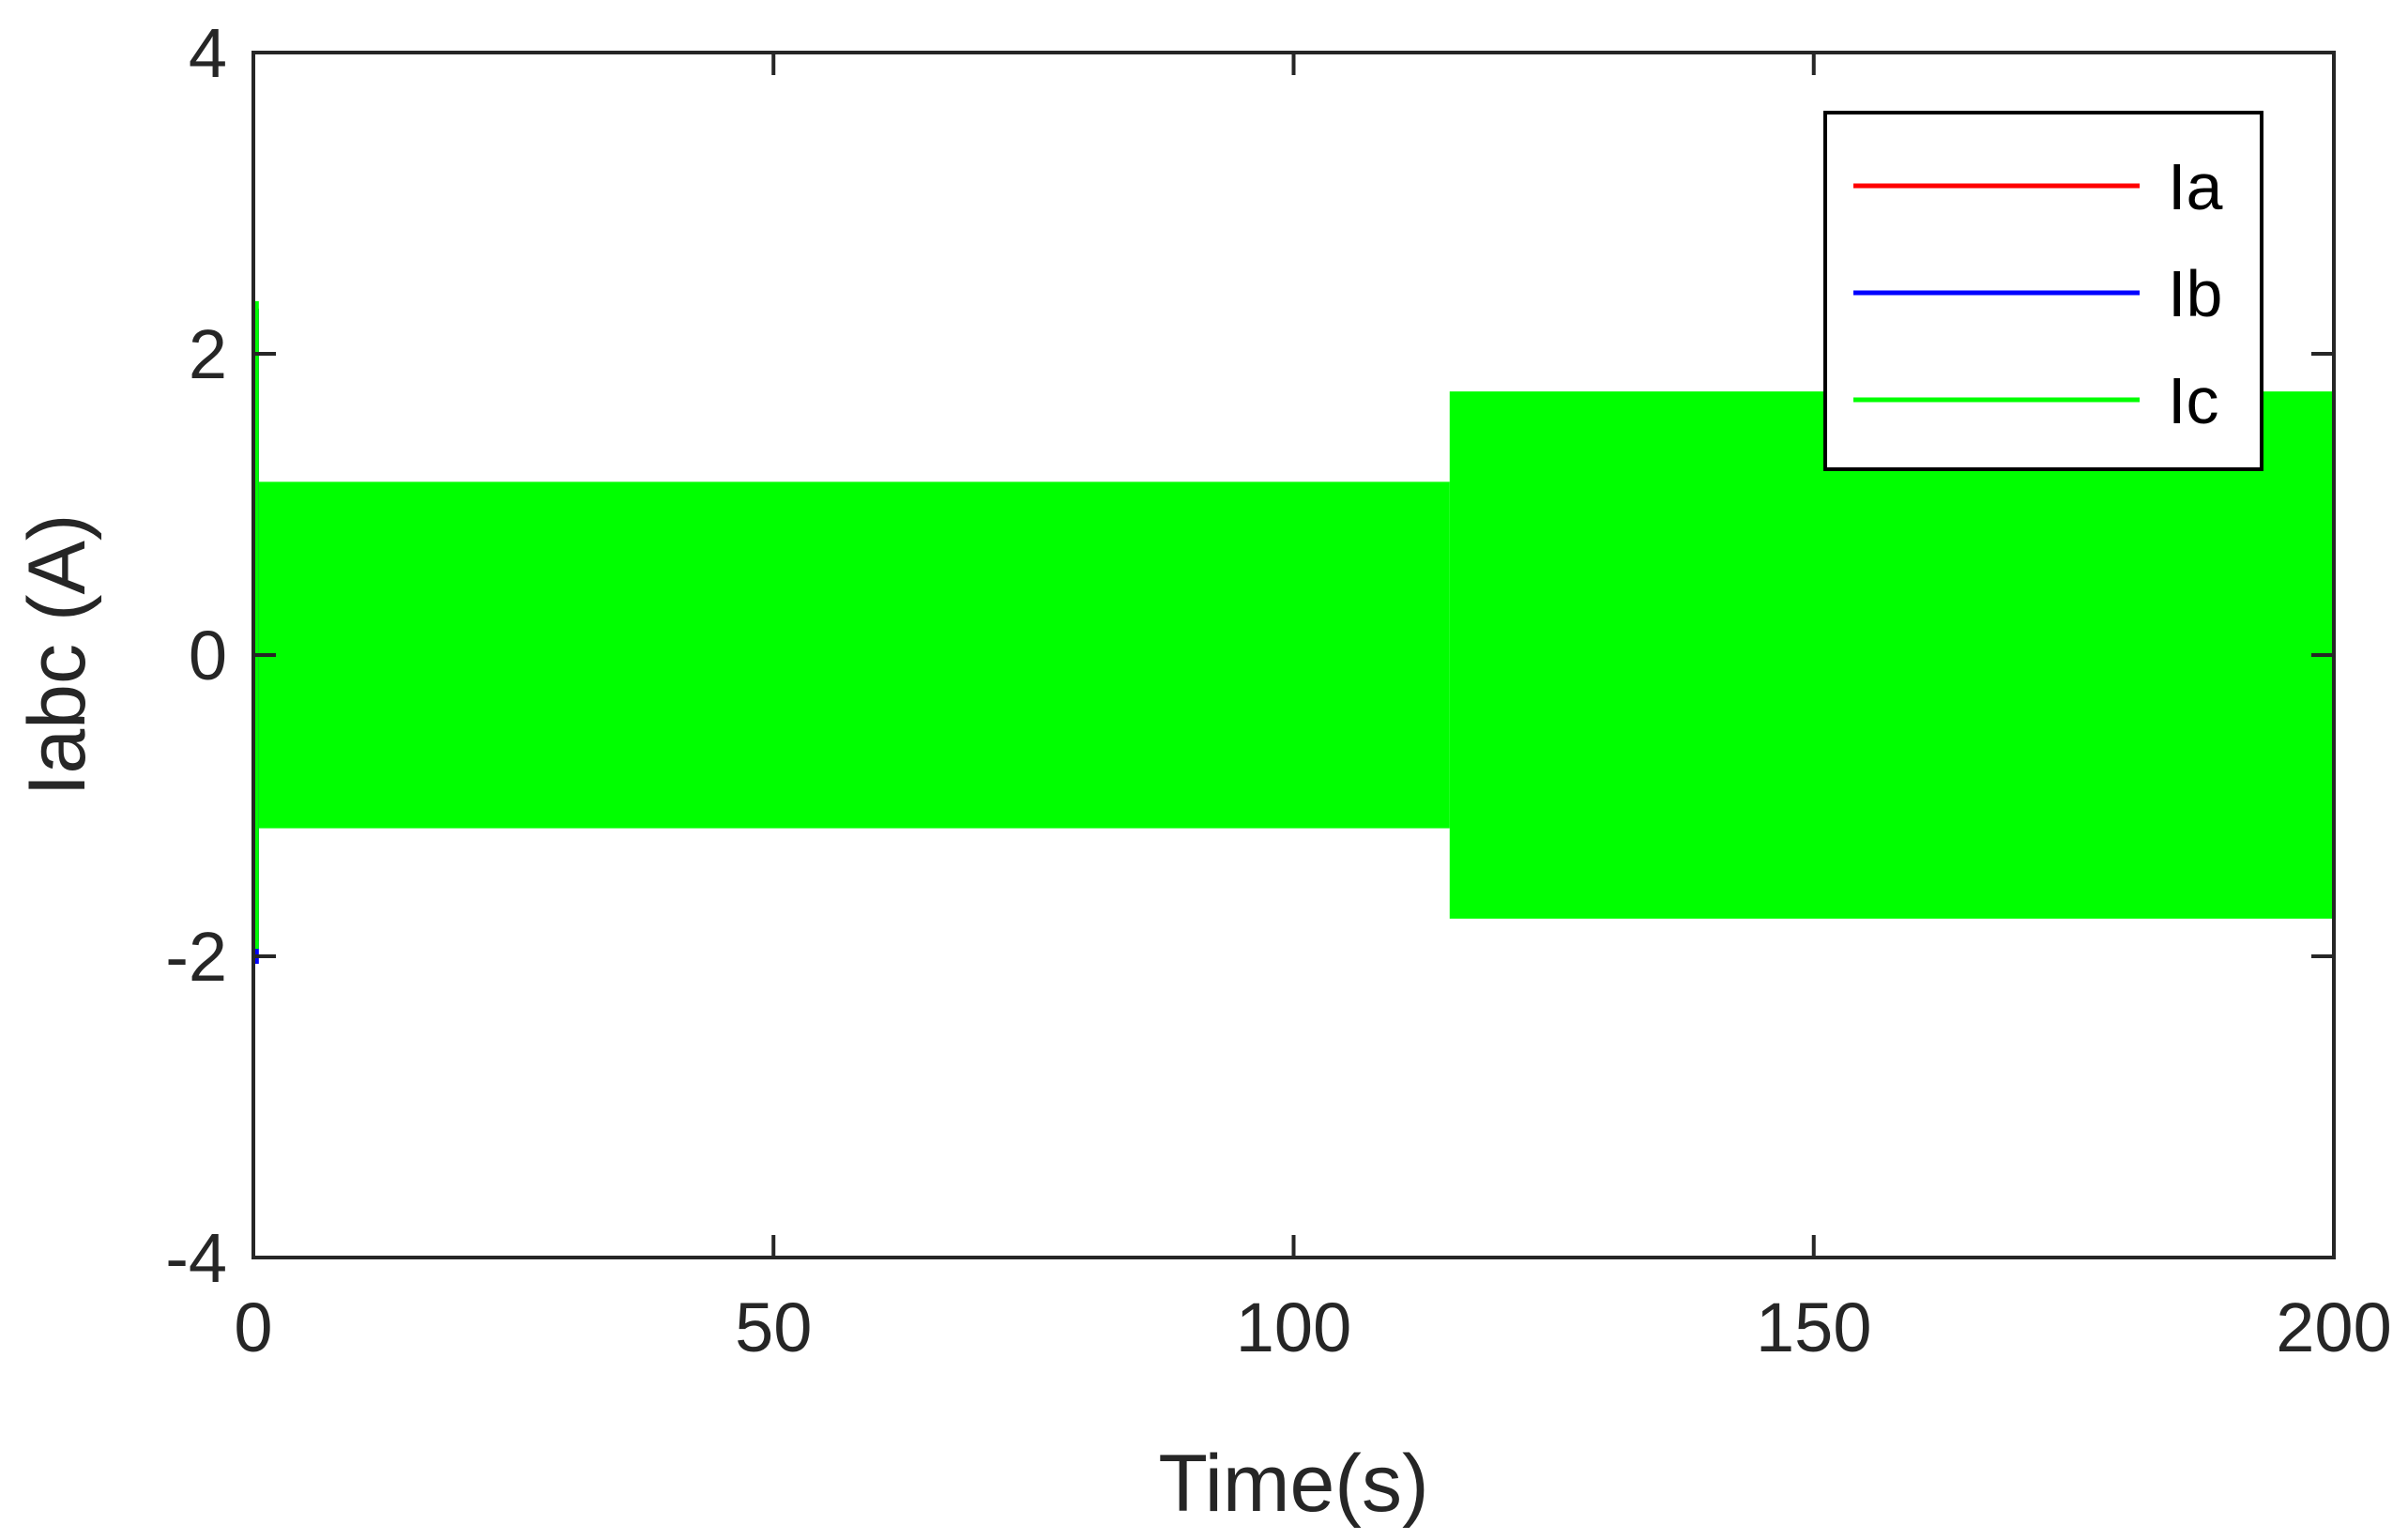  What do you see at coordinates (2195, 186) in the screenshot?
I see `legend-label-ia: Ia` at bounding box center [2195, 186].